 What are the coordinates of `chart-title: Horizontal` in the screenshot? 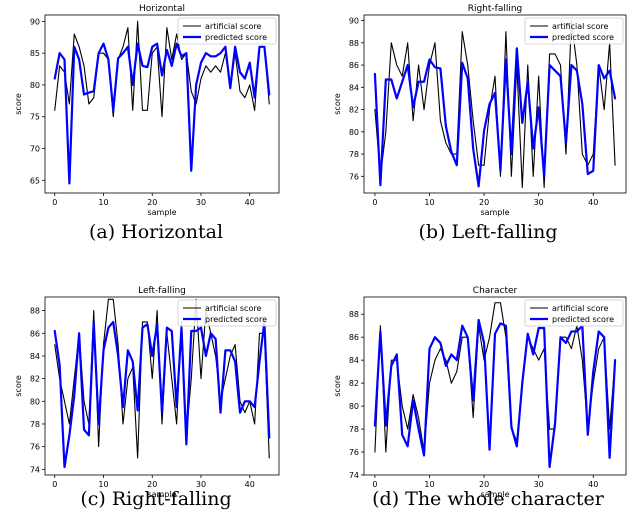 It's located at (162, 9).